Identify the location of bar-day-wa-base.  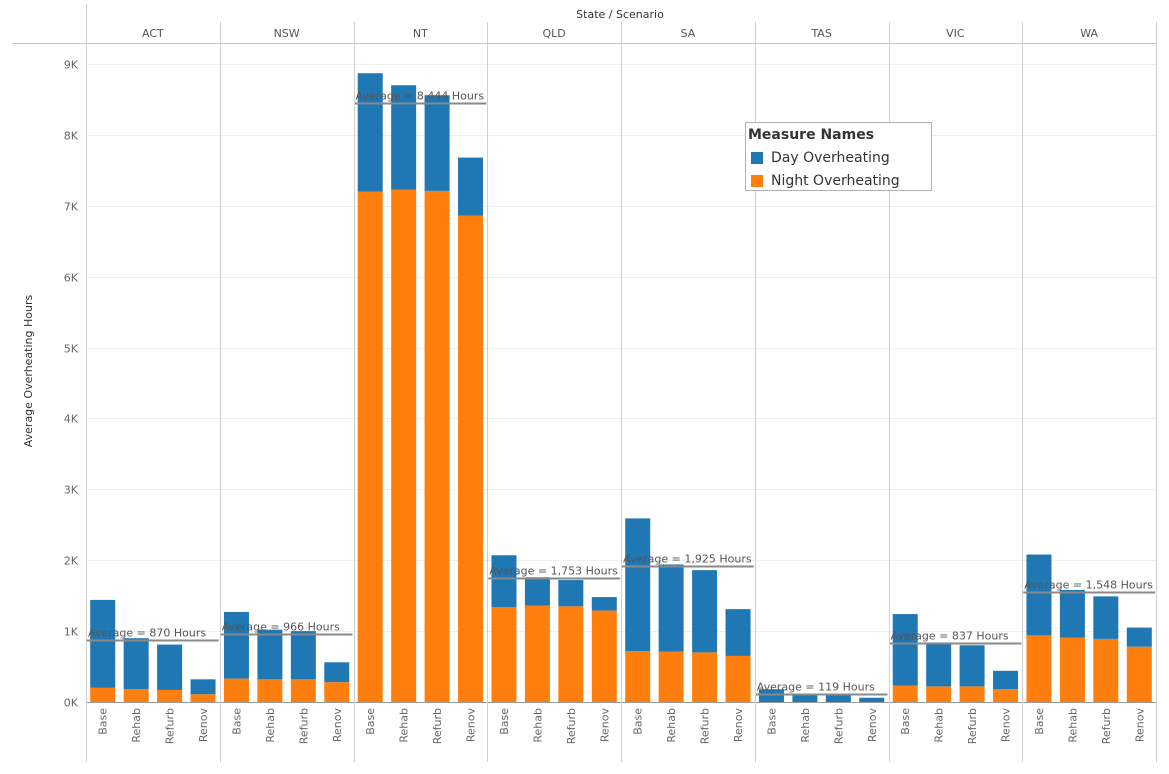
(1039, 595).